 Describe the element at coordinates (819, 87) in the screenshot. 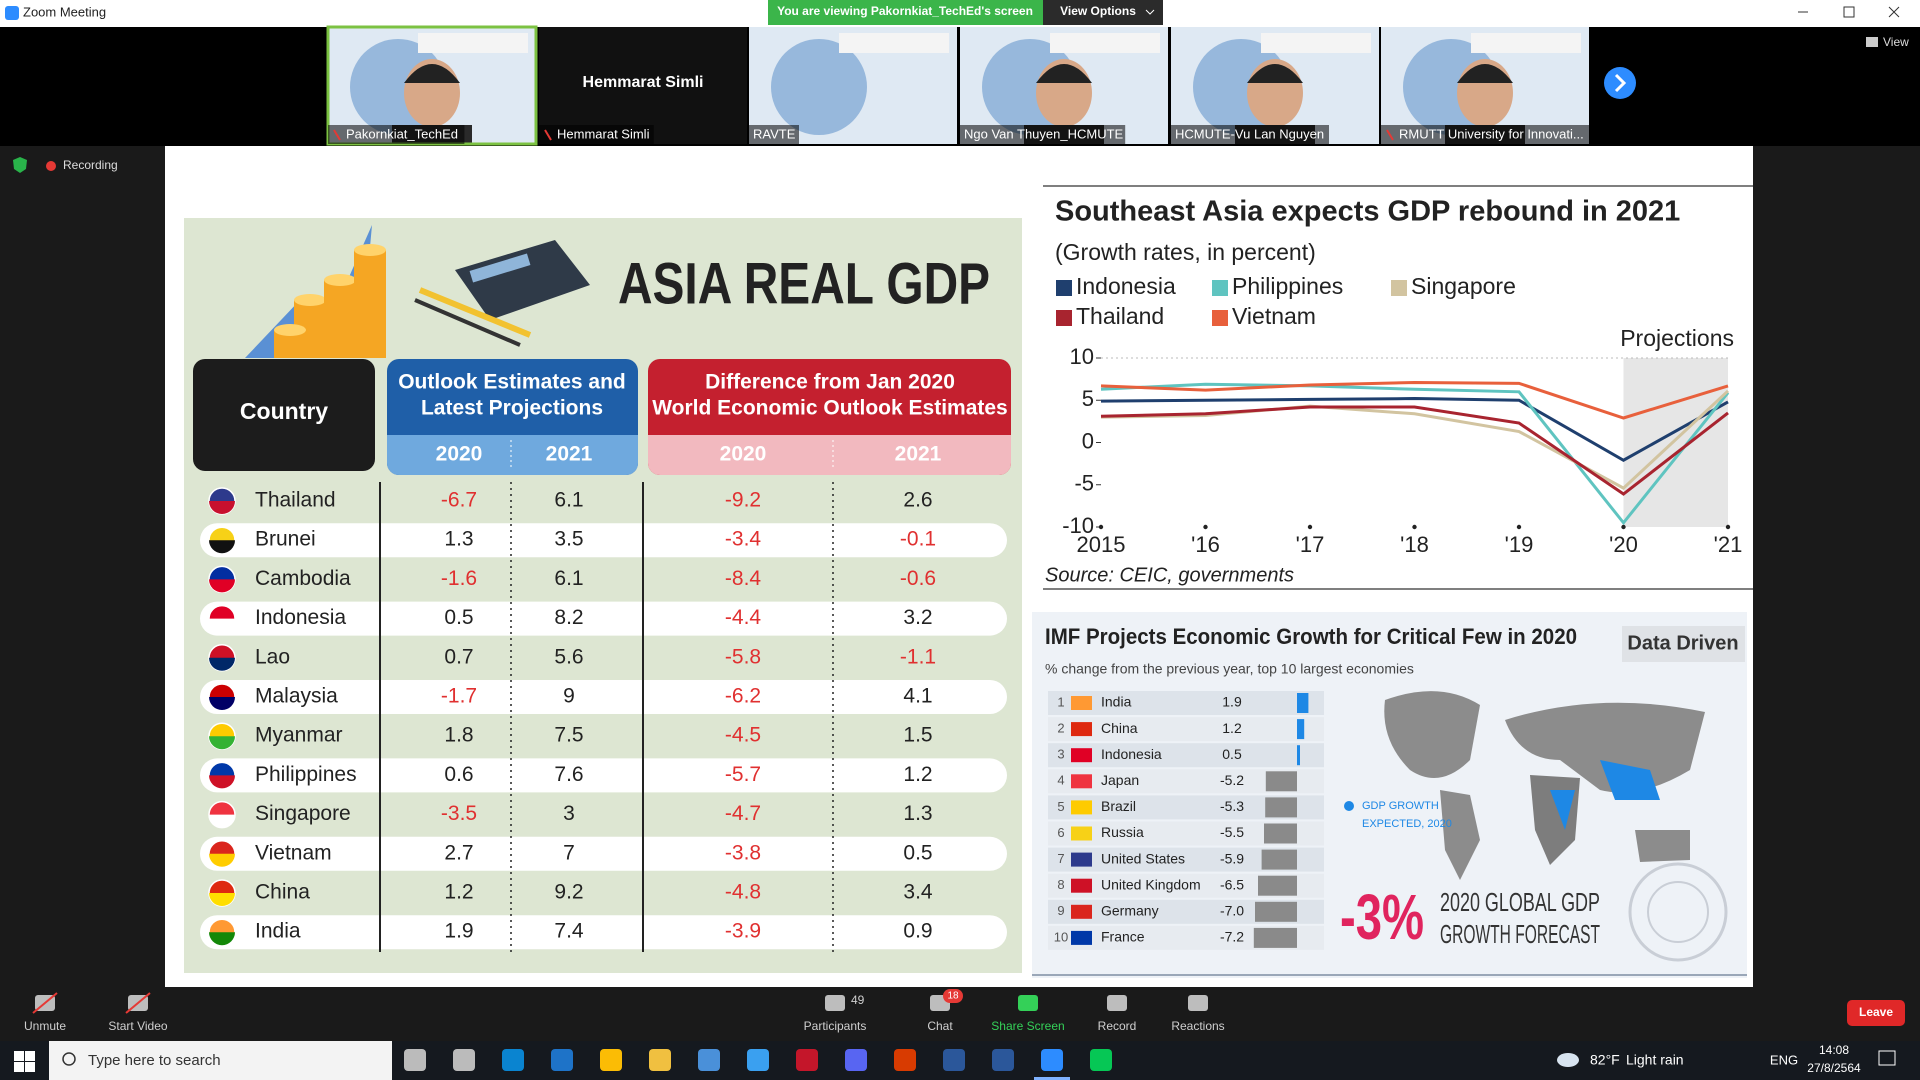

I see `slide-globe` at that location.